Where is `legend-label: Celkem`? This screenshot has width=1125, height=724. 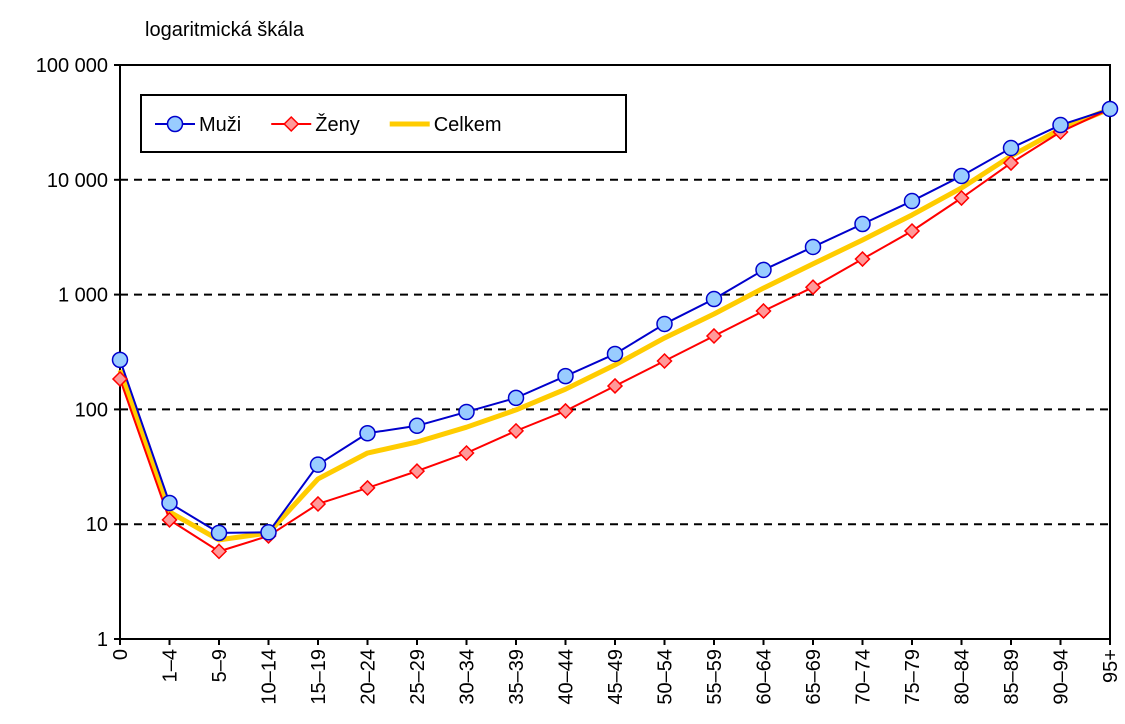 legend-label: Celkem is located at coordinates (468, 125).